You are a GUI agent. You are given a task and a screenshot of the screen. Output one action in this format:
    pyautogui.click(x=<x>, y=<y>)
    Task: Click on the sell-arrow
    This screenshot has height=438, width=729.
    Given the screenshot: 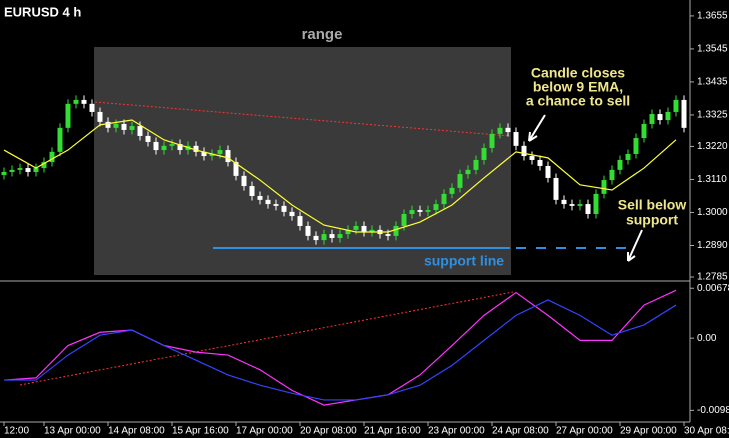 What is the action you would take?
    pyautogui.click(x=635, y=245)
    